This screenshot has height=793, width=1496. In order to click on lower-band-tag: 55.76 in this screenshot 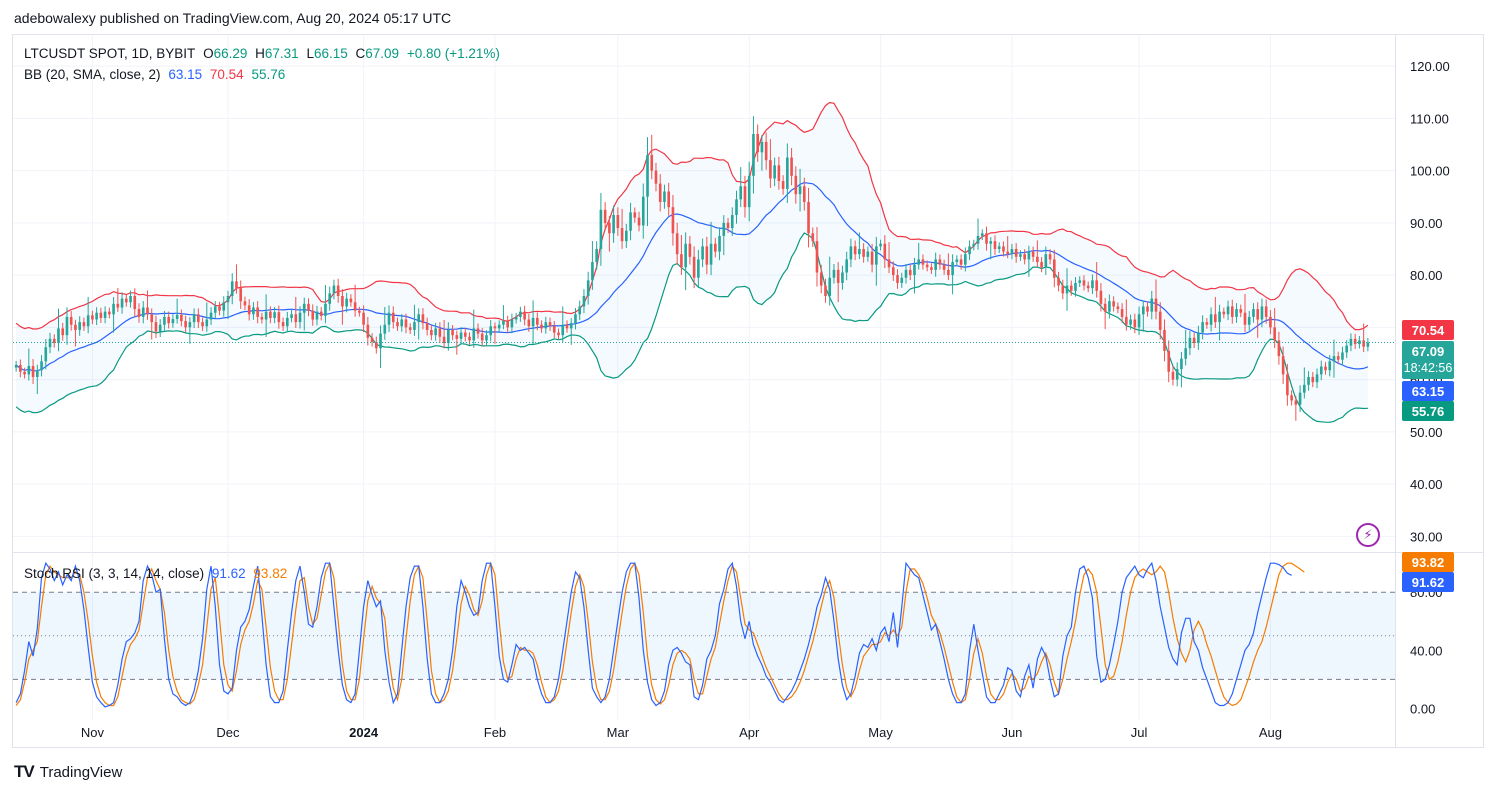, I will do `click(1428, 411)`.